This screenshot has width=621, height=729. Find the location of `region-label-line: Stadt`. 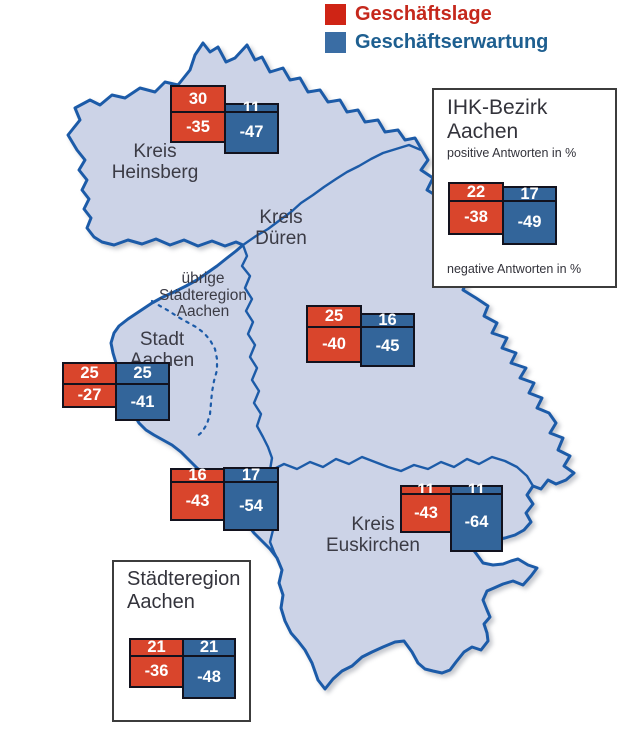

region-label-line: Stadt is located at coordinates (162, 339).